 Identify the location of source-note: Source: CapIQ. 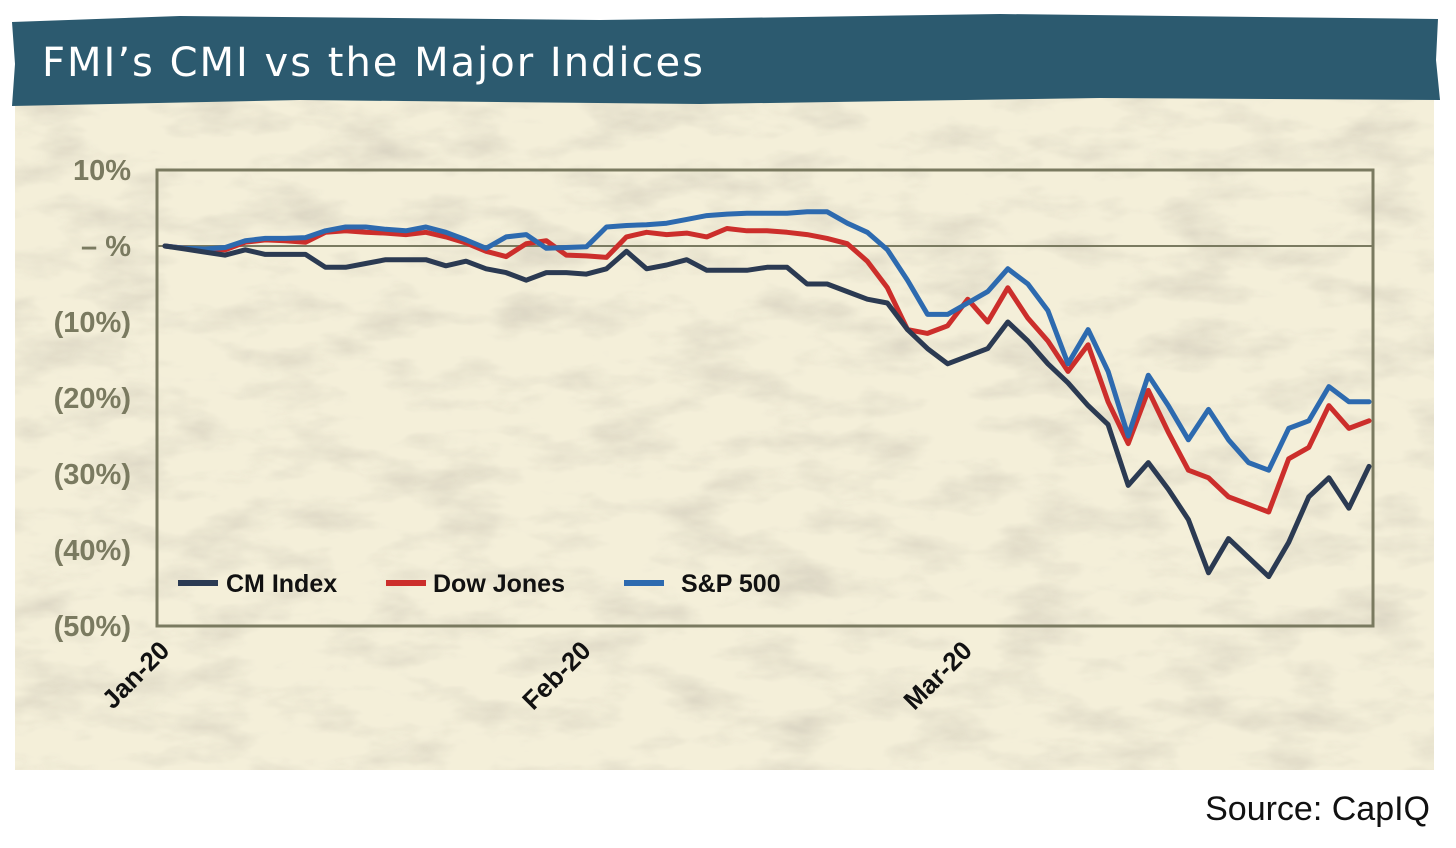
(1317, 809).